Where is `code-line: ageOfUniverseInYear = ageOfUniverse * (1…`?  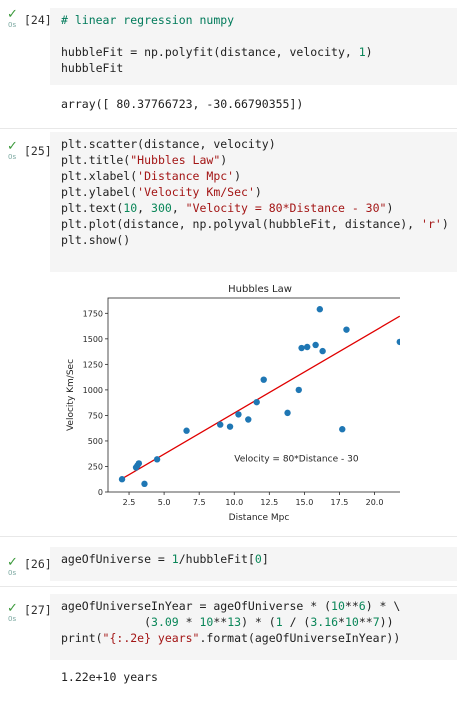 code-line: ageOfUniverseInYear = ageOfUniverse * (1… is located at coordinates (230, 606).